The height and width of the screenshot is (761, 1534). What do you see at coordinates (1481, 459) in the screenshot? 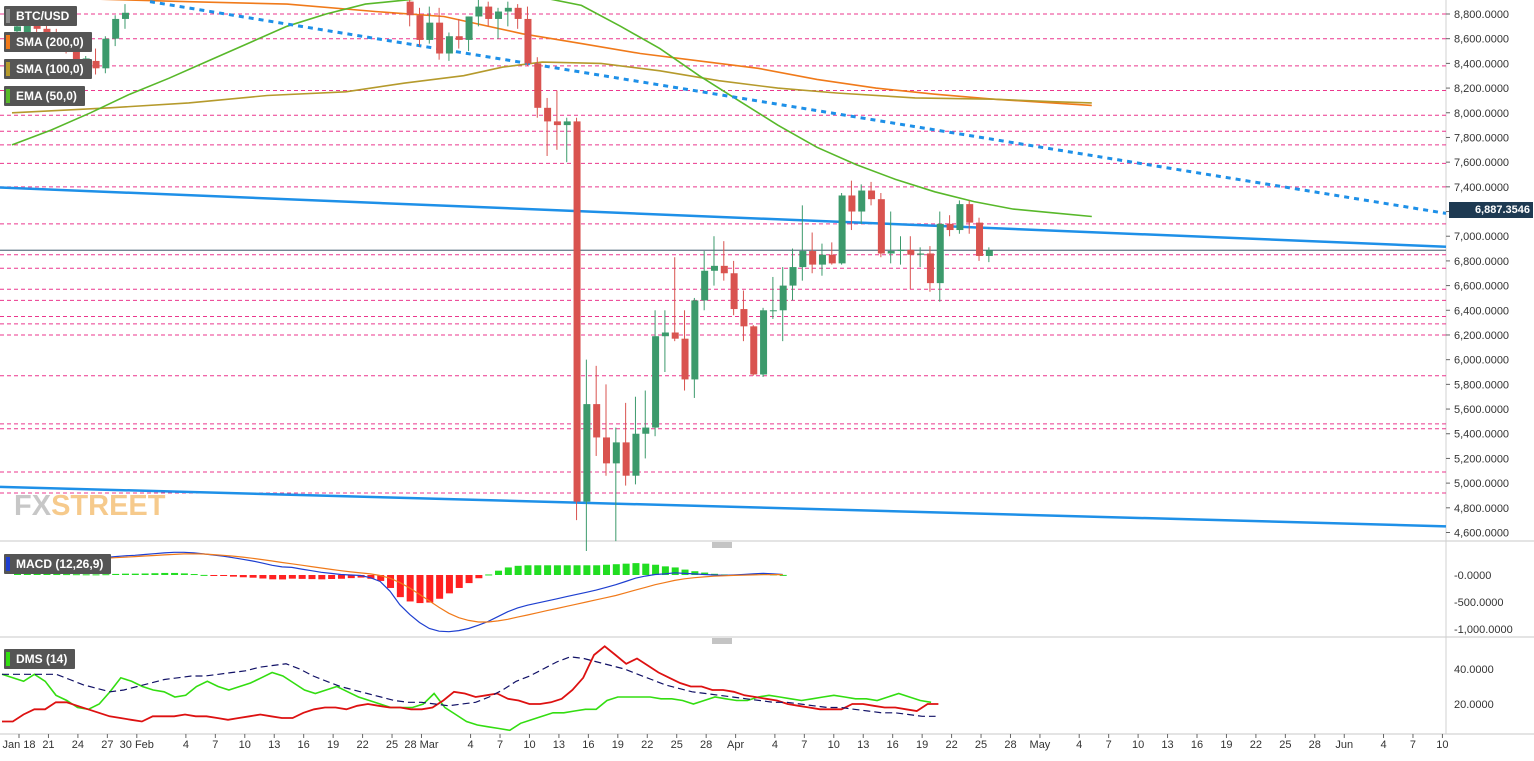
I see `y-tick-label: 5,200.0000` at bounding box center [1481, 459].